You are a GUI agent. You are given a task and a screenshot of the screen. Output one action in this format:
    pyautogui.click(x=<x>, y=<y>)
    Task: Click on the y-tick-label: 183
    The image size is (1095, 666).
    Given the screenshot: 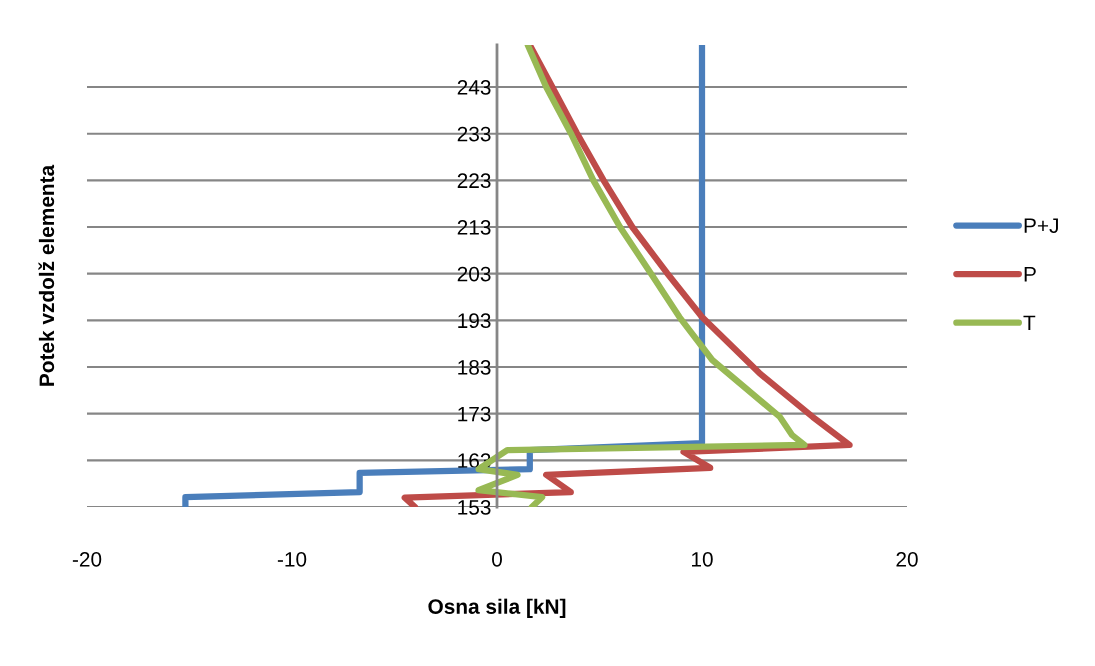 What is the action you would take?
    pyautogui.click(x=474, y=367)
    